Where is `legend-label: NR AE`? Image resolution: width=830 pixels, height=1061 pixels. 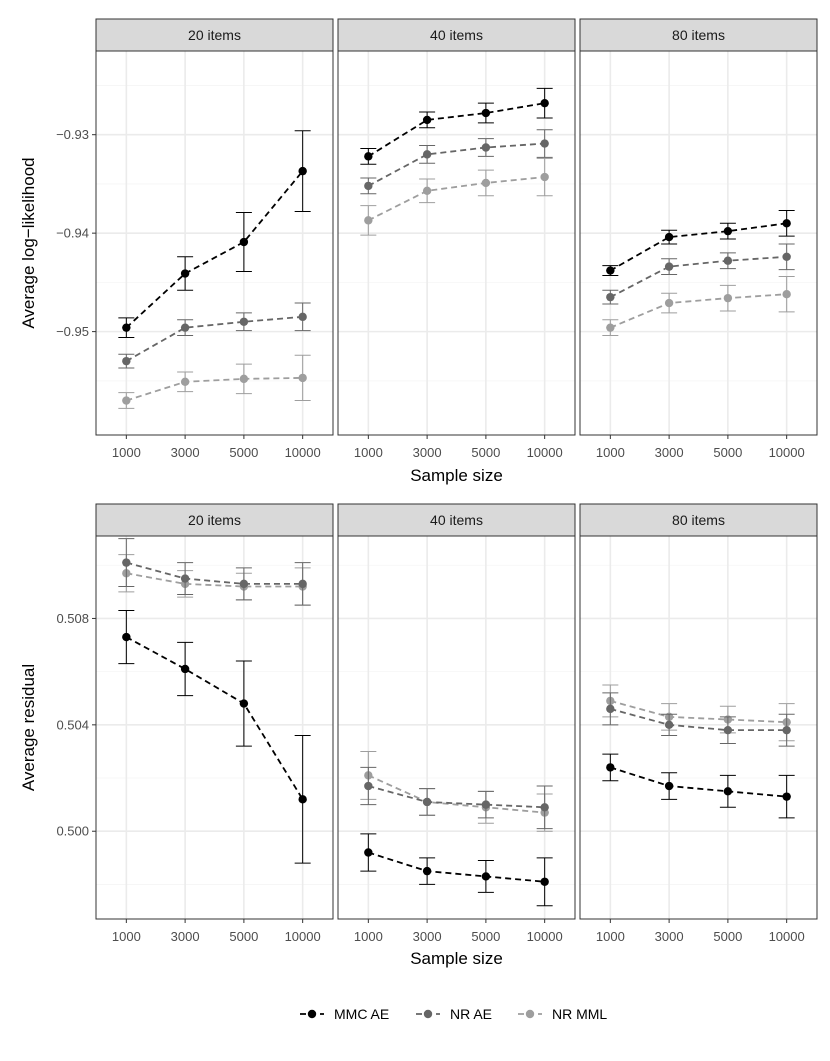 legend-label: NR AE is located at coordinates (471, 1014).